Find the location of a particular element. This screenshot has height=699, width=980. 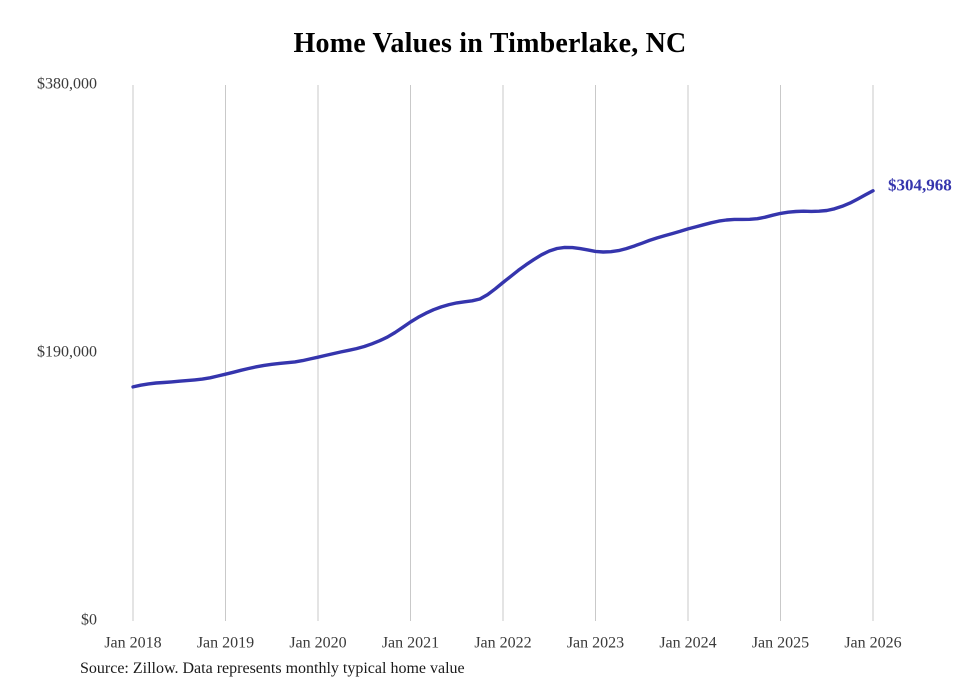

x-tick-label: Jan 2022 is located at coordinates (502, 642).